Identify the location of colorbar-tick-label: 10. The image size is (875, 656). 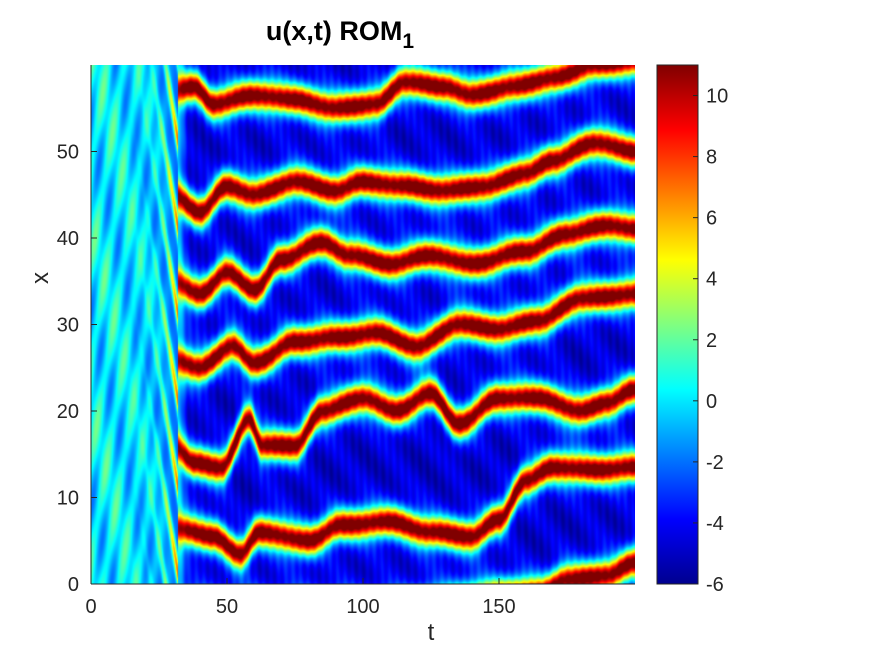
(717, 97).